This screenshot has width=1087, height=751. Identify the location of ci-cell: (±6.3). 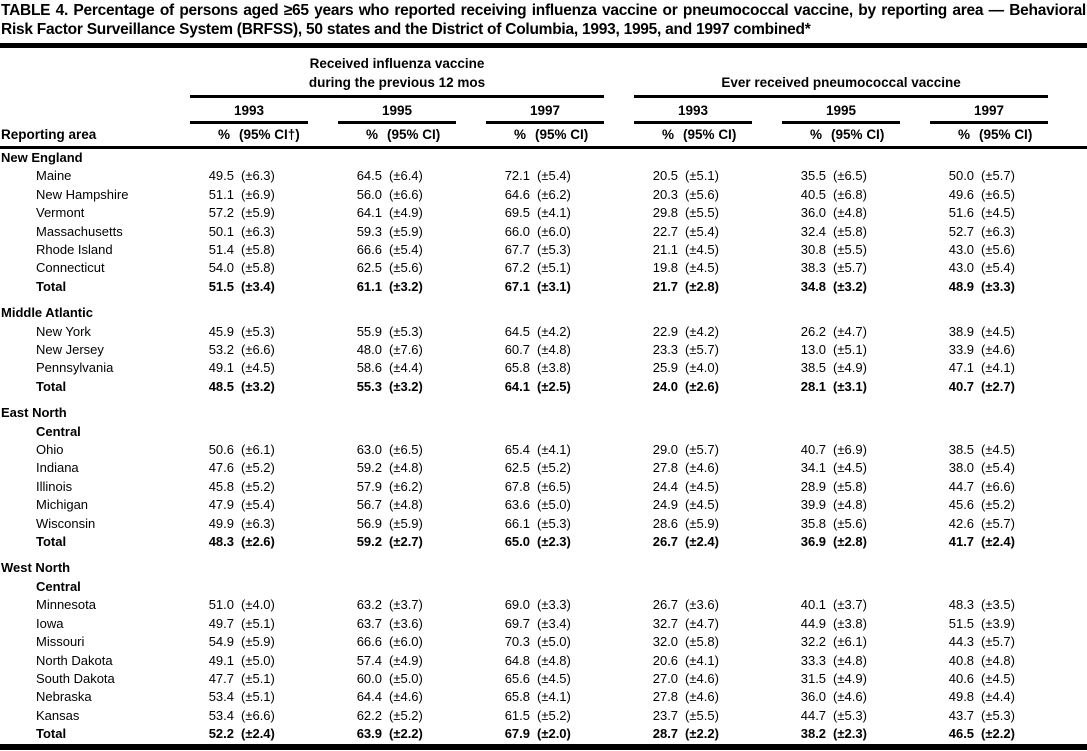
(258, 176).